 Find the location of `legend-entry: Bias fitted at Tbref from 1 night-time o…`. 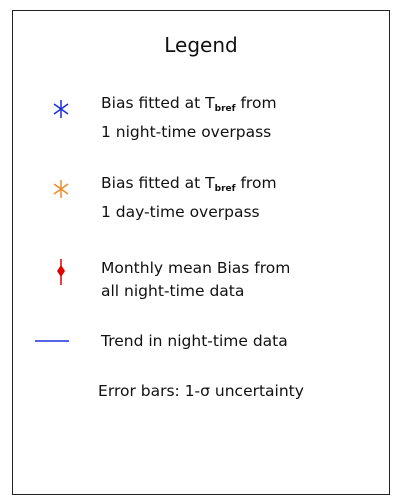

legend-entry: Bias fitted at Tbref from 1 night-time o… is located at coordinates (189, 118).